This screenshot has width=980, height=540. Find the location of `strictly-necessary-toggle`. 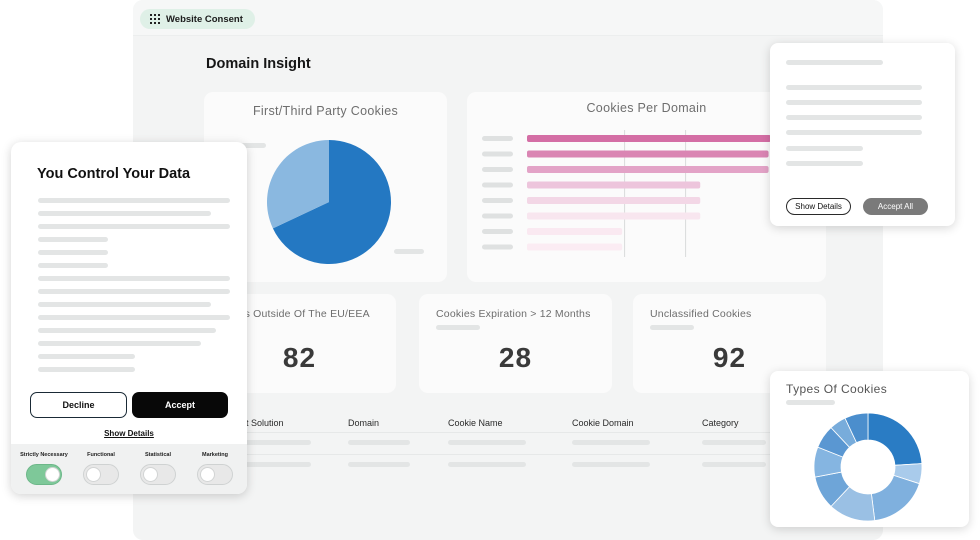

strictly-necessary-toggle is located at coordinates (44, 474).